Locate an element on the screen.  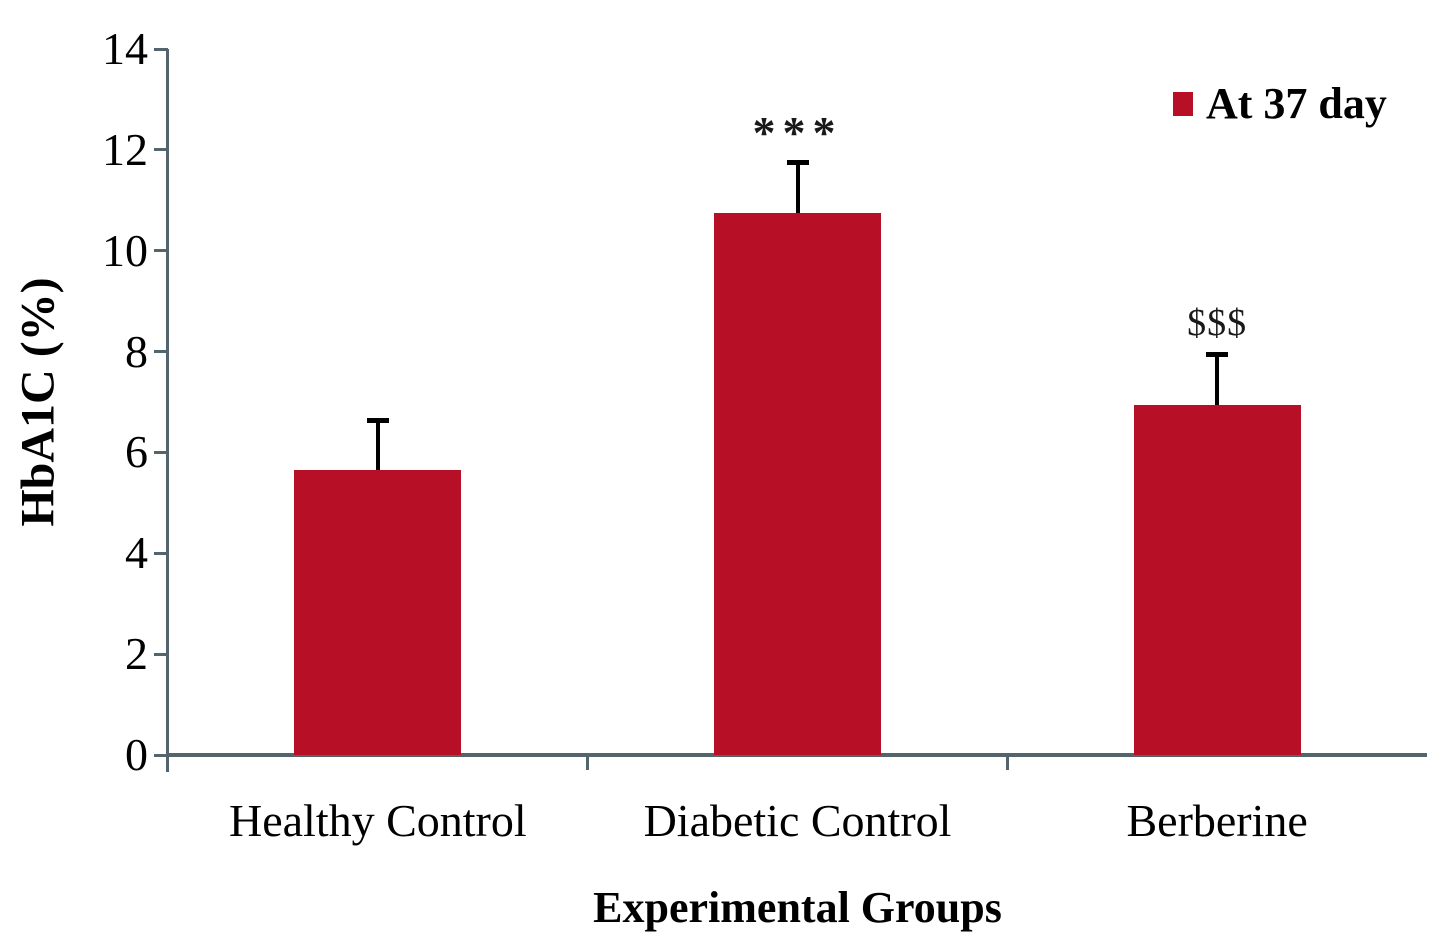
y-tick-label: 2 is located at coordinates (136, 654).